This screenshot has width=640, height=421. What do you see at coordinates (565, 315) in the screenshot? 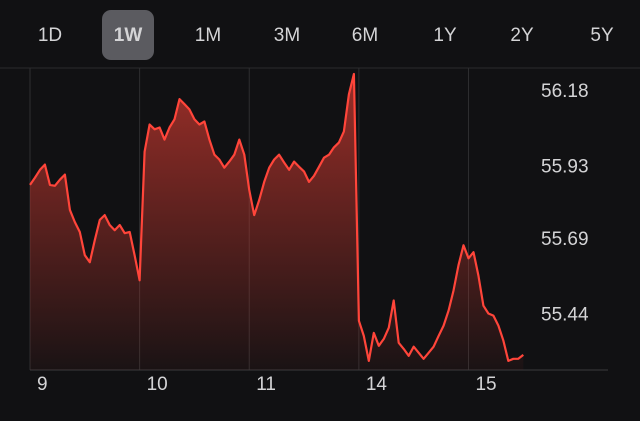
I see `y-tick-label: 55.44` at bounding box center [565, 315].